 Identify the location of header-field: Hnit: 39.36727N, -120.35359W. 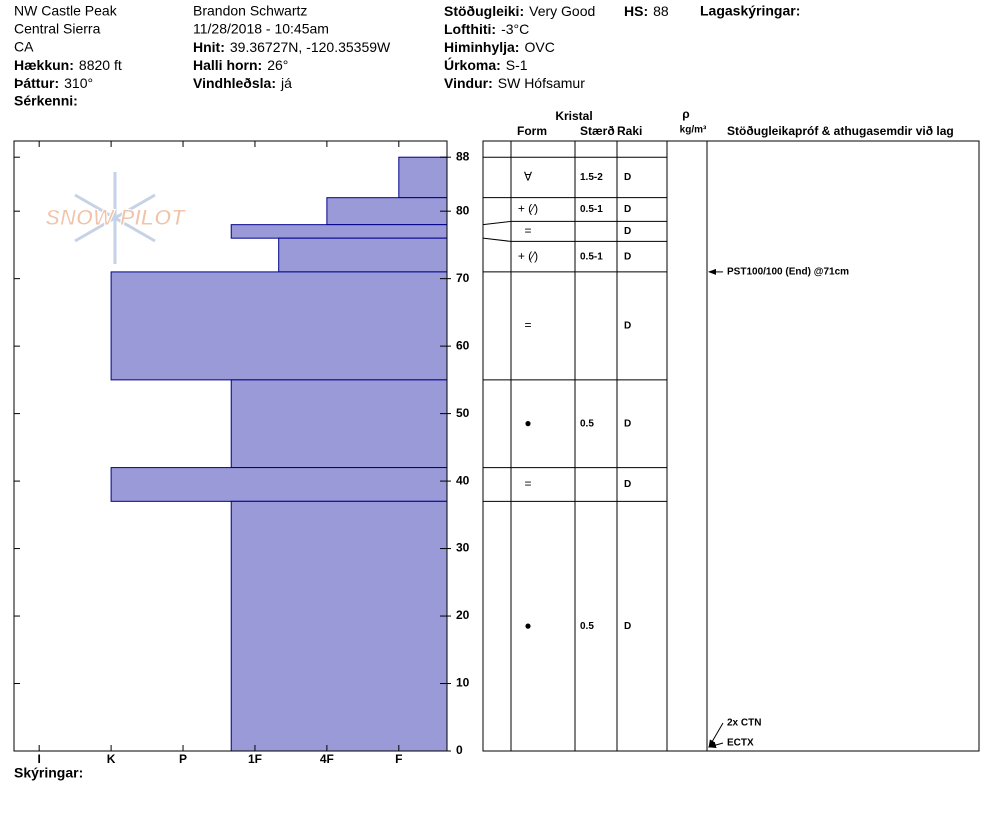
(292, 47).